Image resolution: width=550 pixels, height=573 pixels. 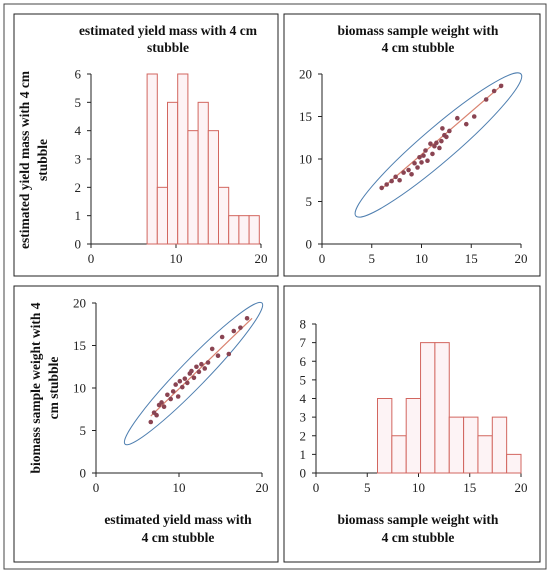 I want to click on left-bottom-ylabel-line-2: cm stubble, so click(x=53, y=388).